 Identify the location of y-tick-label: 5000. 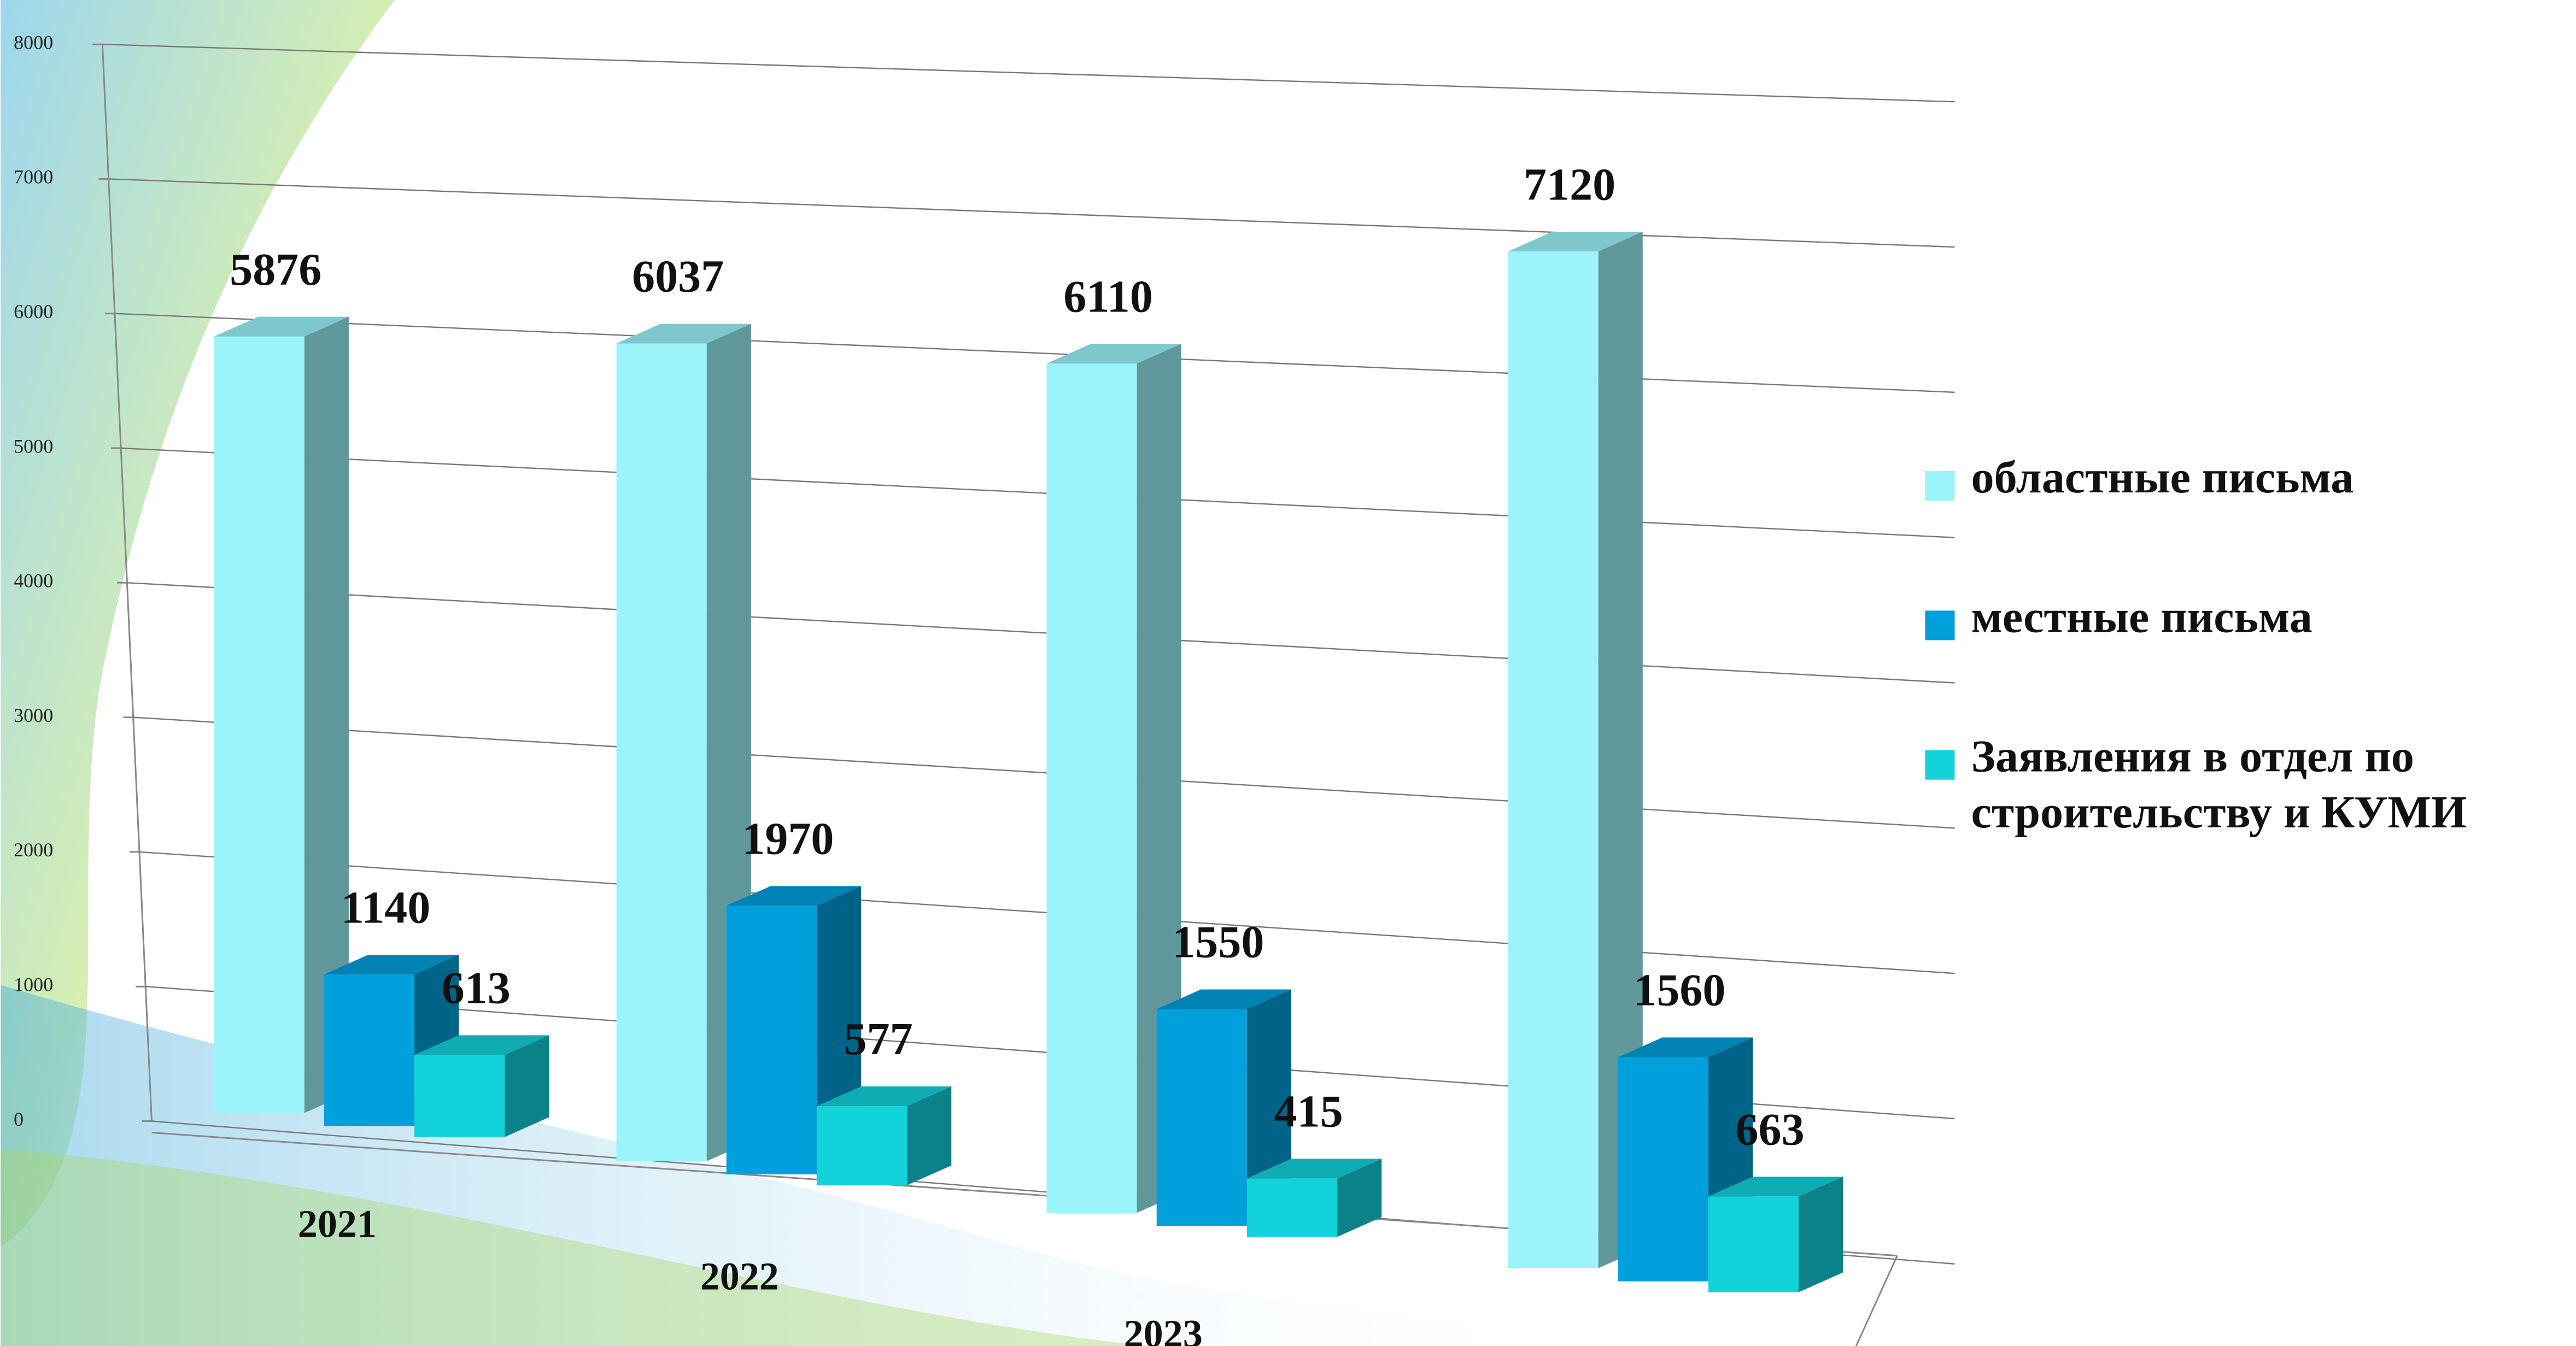
(33, 446).